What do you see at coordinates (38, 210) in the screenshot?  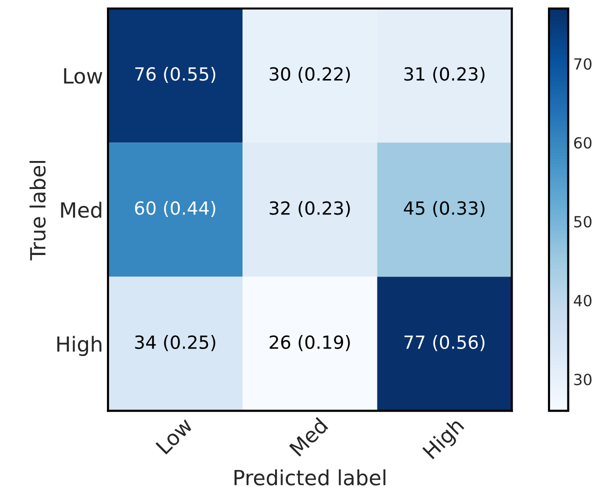 I see `y-axis-title: True label` at bounding box center [38, 210].